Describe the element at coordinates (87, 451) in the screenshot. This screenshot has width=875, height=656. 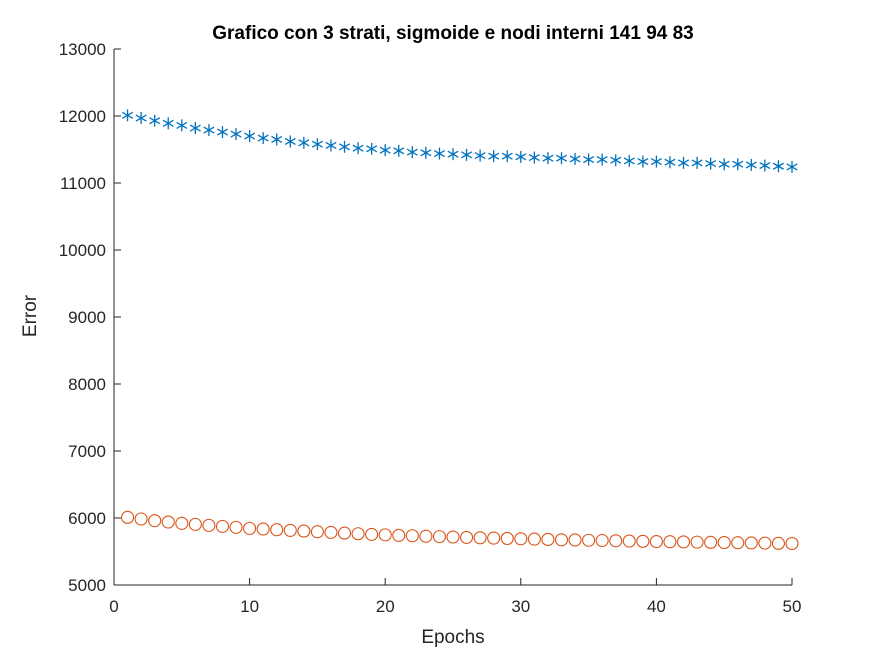
I see `y-tick-label: 7000` at that location.